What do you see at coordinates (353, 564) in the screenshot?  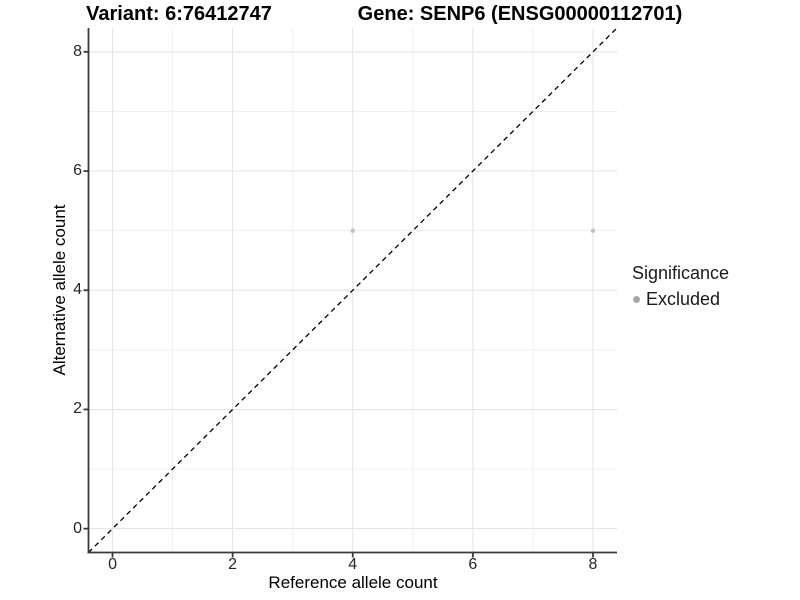 I see `x-tick-label: 4` at bounding box center [353, 564].